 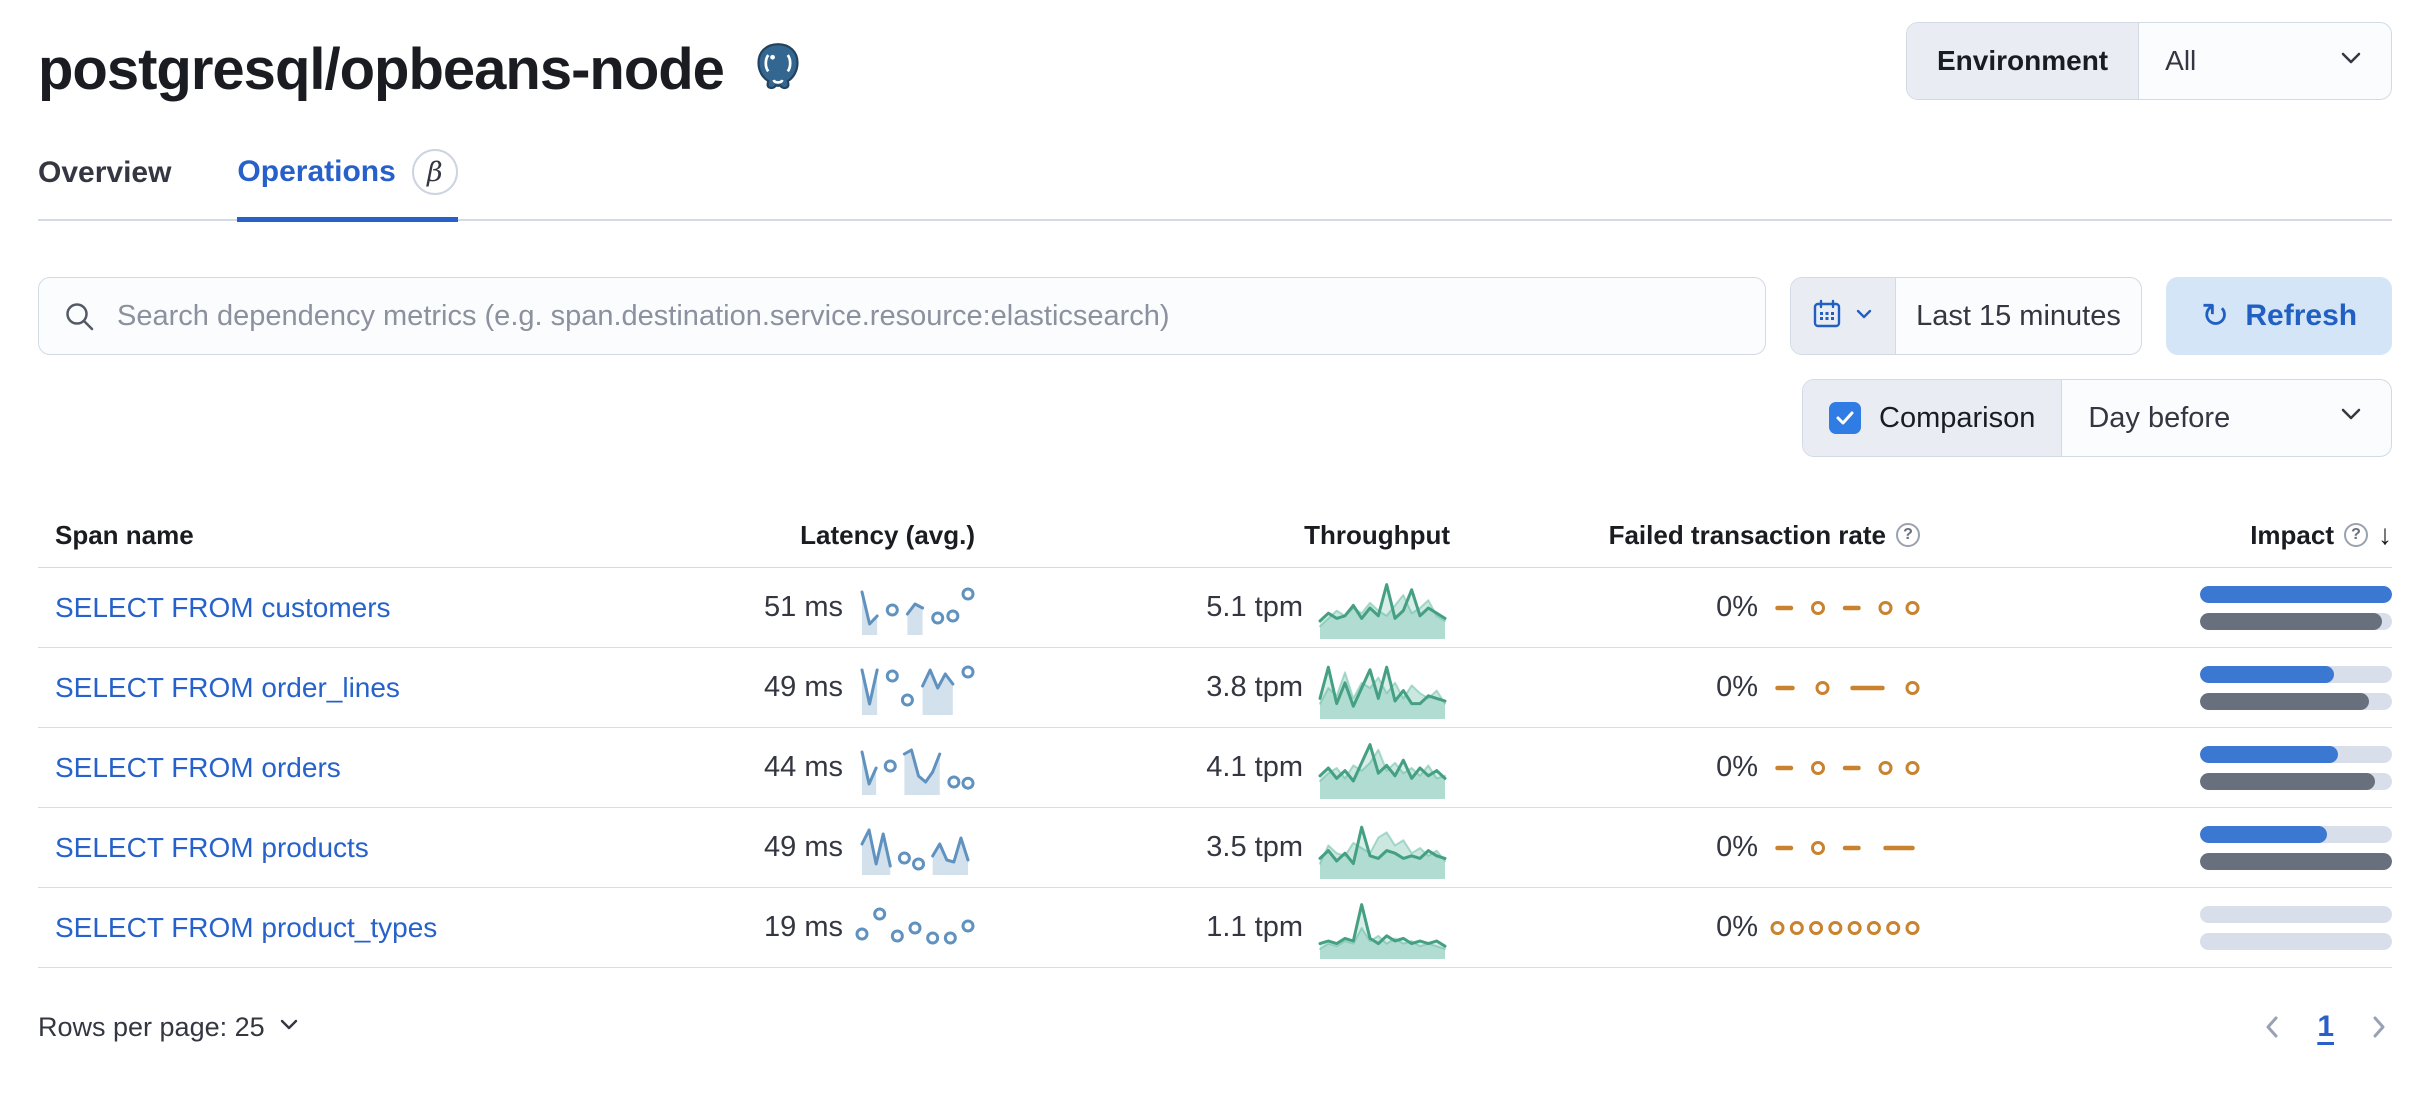 I want to click on page-title: postgresql/opbeans-node, so click(x=381, y=69).